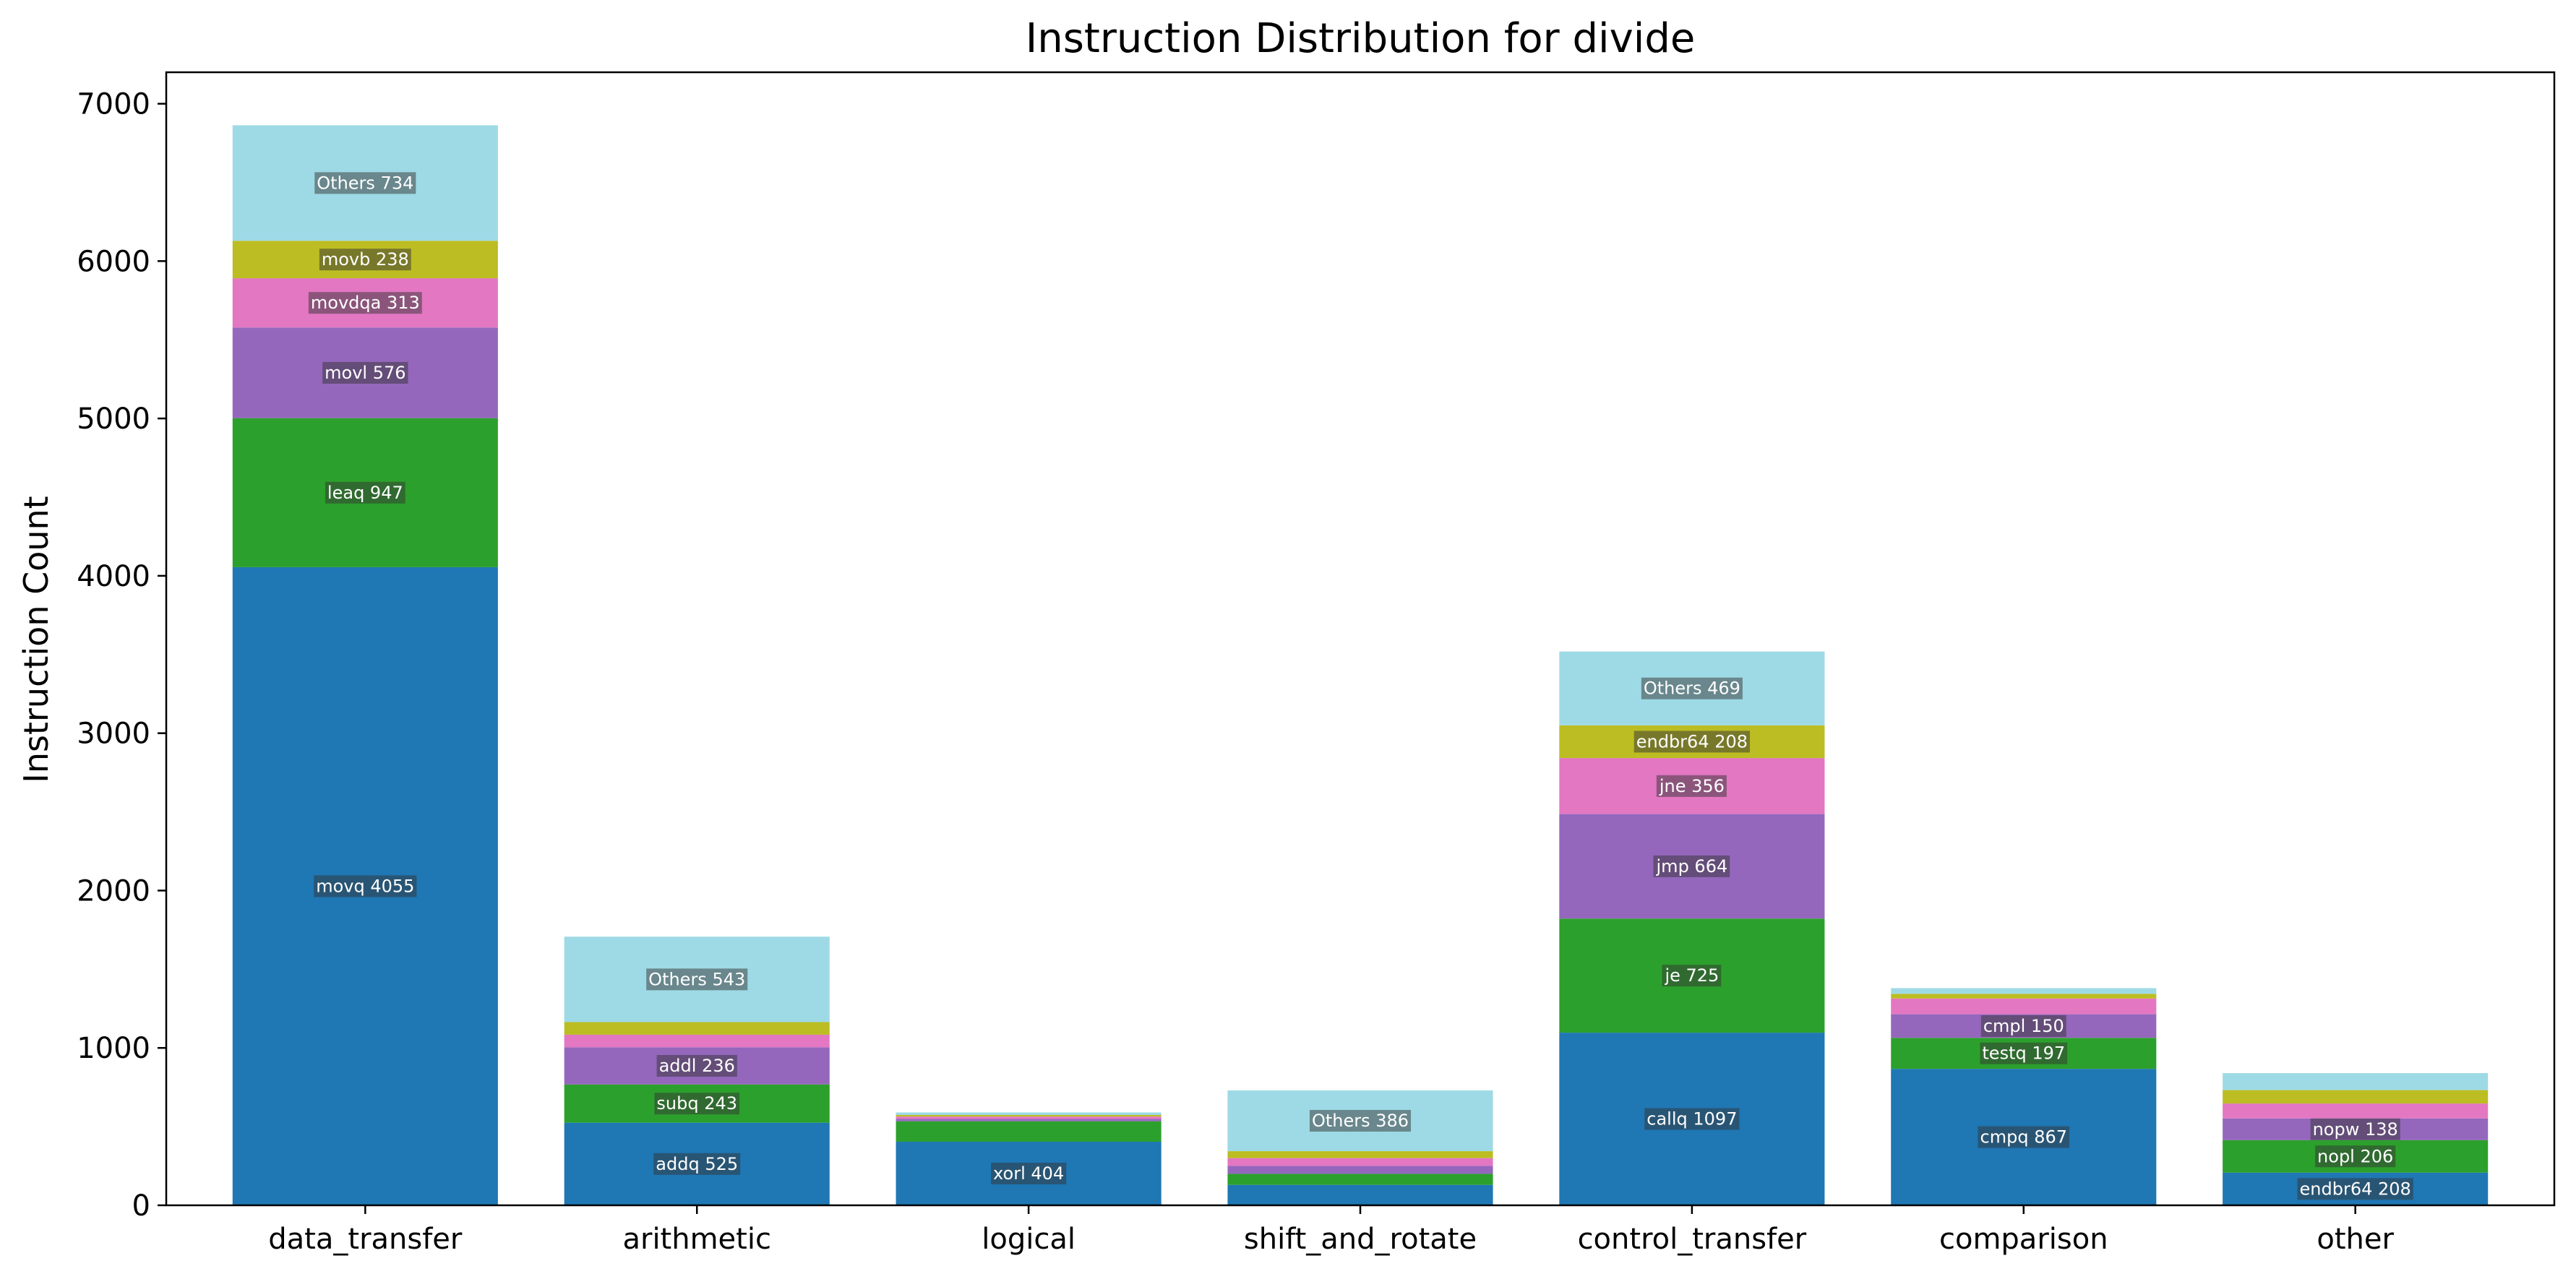  I want to click on chart-title: Instruction Distribution for divide, so click(1361, 38).